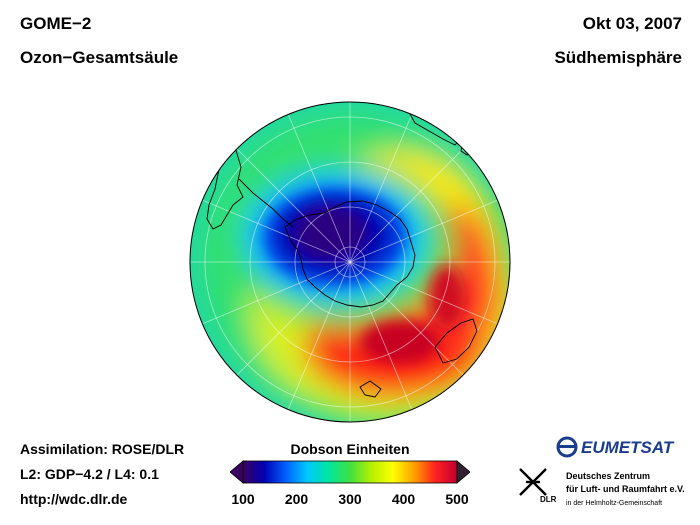 Image resolution: width=700 pixels, height=525 pixels. I want to click on colorbar-gradient, so click(350, 472).